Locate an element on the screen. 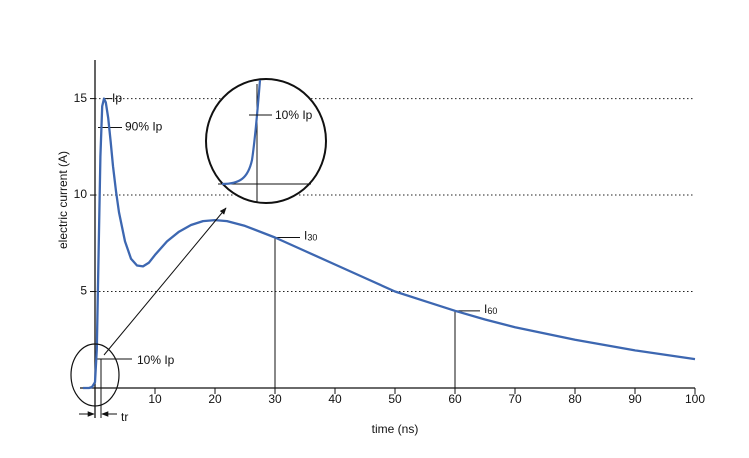 Image resolution: width=749 pixels, height=458 pixels. annotation: I60 is located at coordinates (490, 309).